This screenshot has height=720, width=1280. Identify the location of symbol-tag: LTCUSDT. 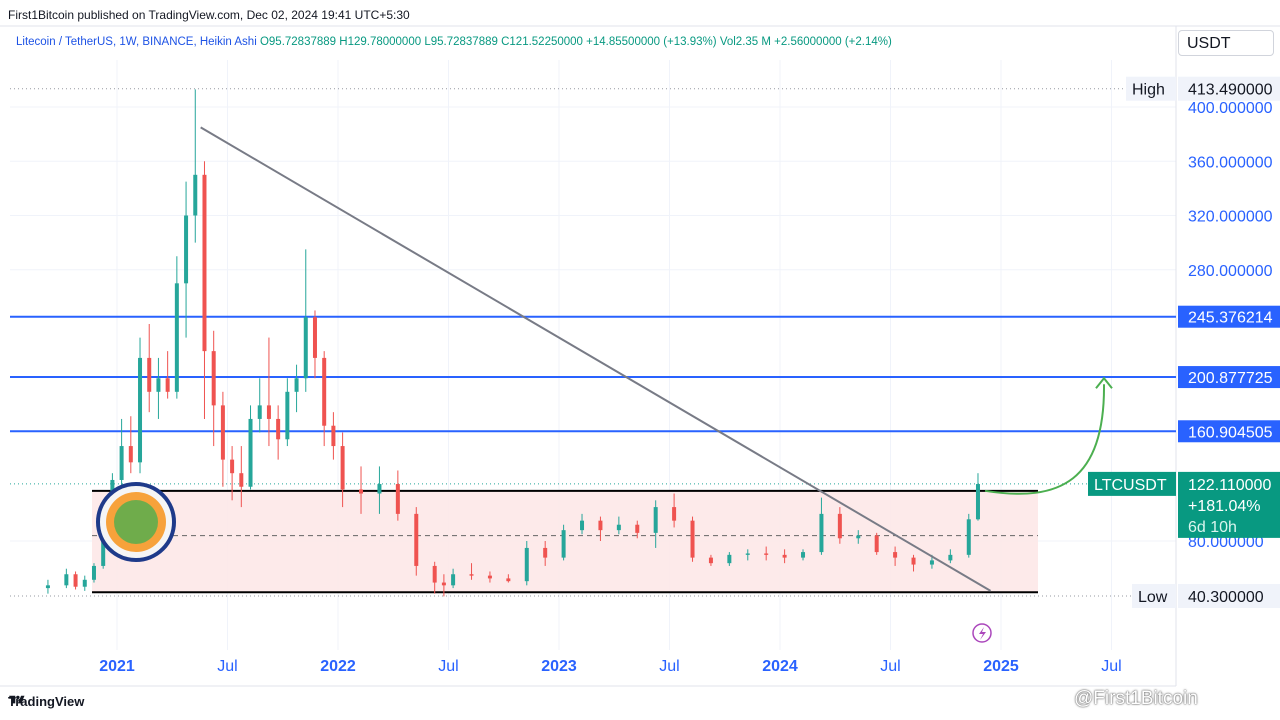
(1130, 485).